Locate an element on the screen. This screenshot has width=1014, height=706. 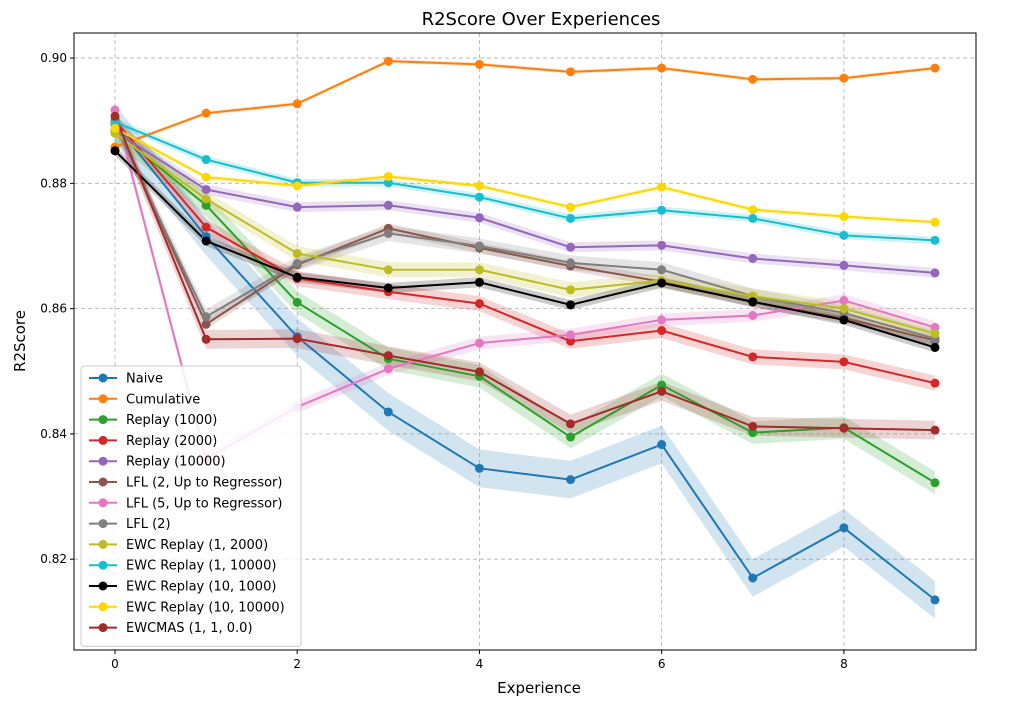
y-tick-label: 0.82 is located at coordinates (53, 559).